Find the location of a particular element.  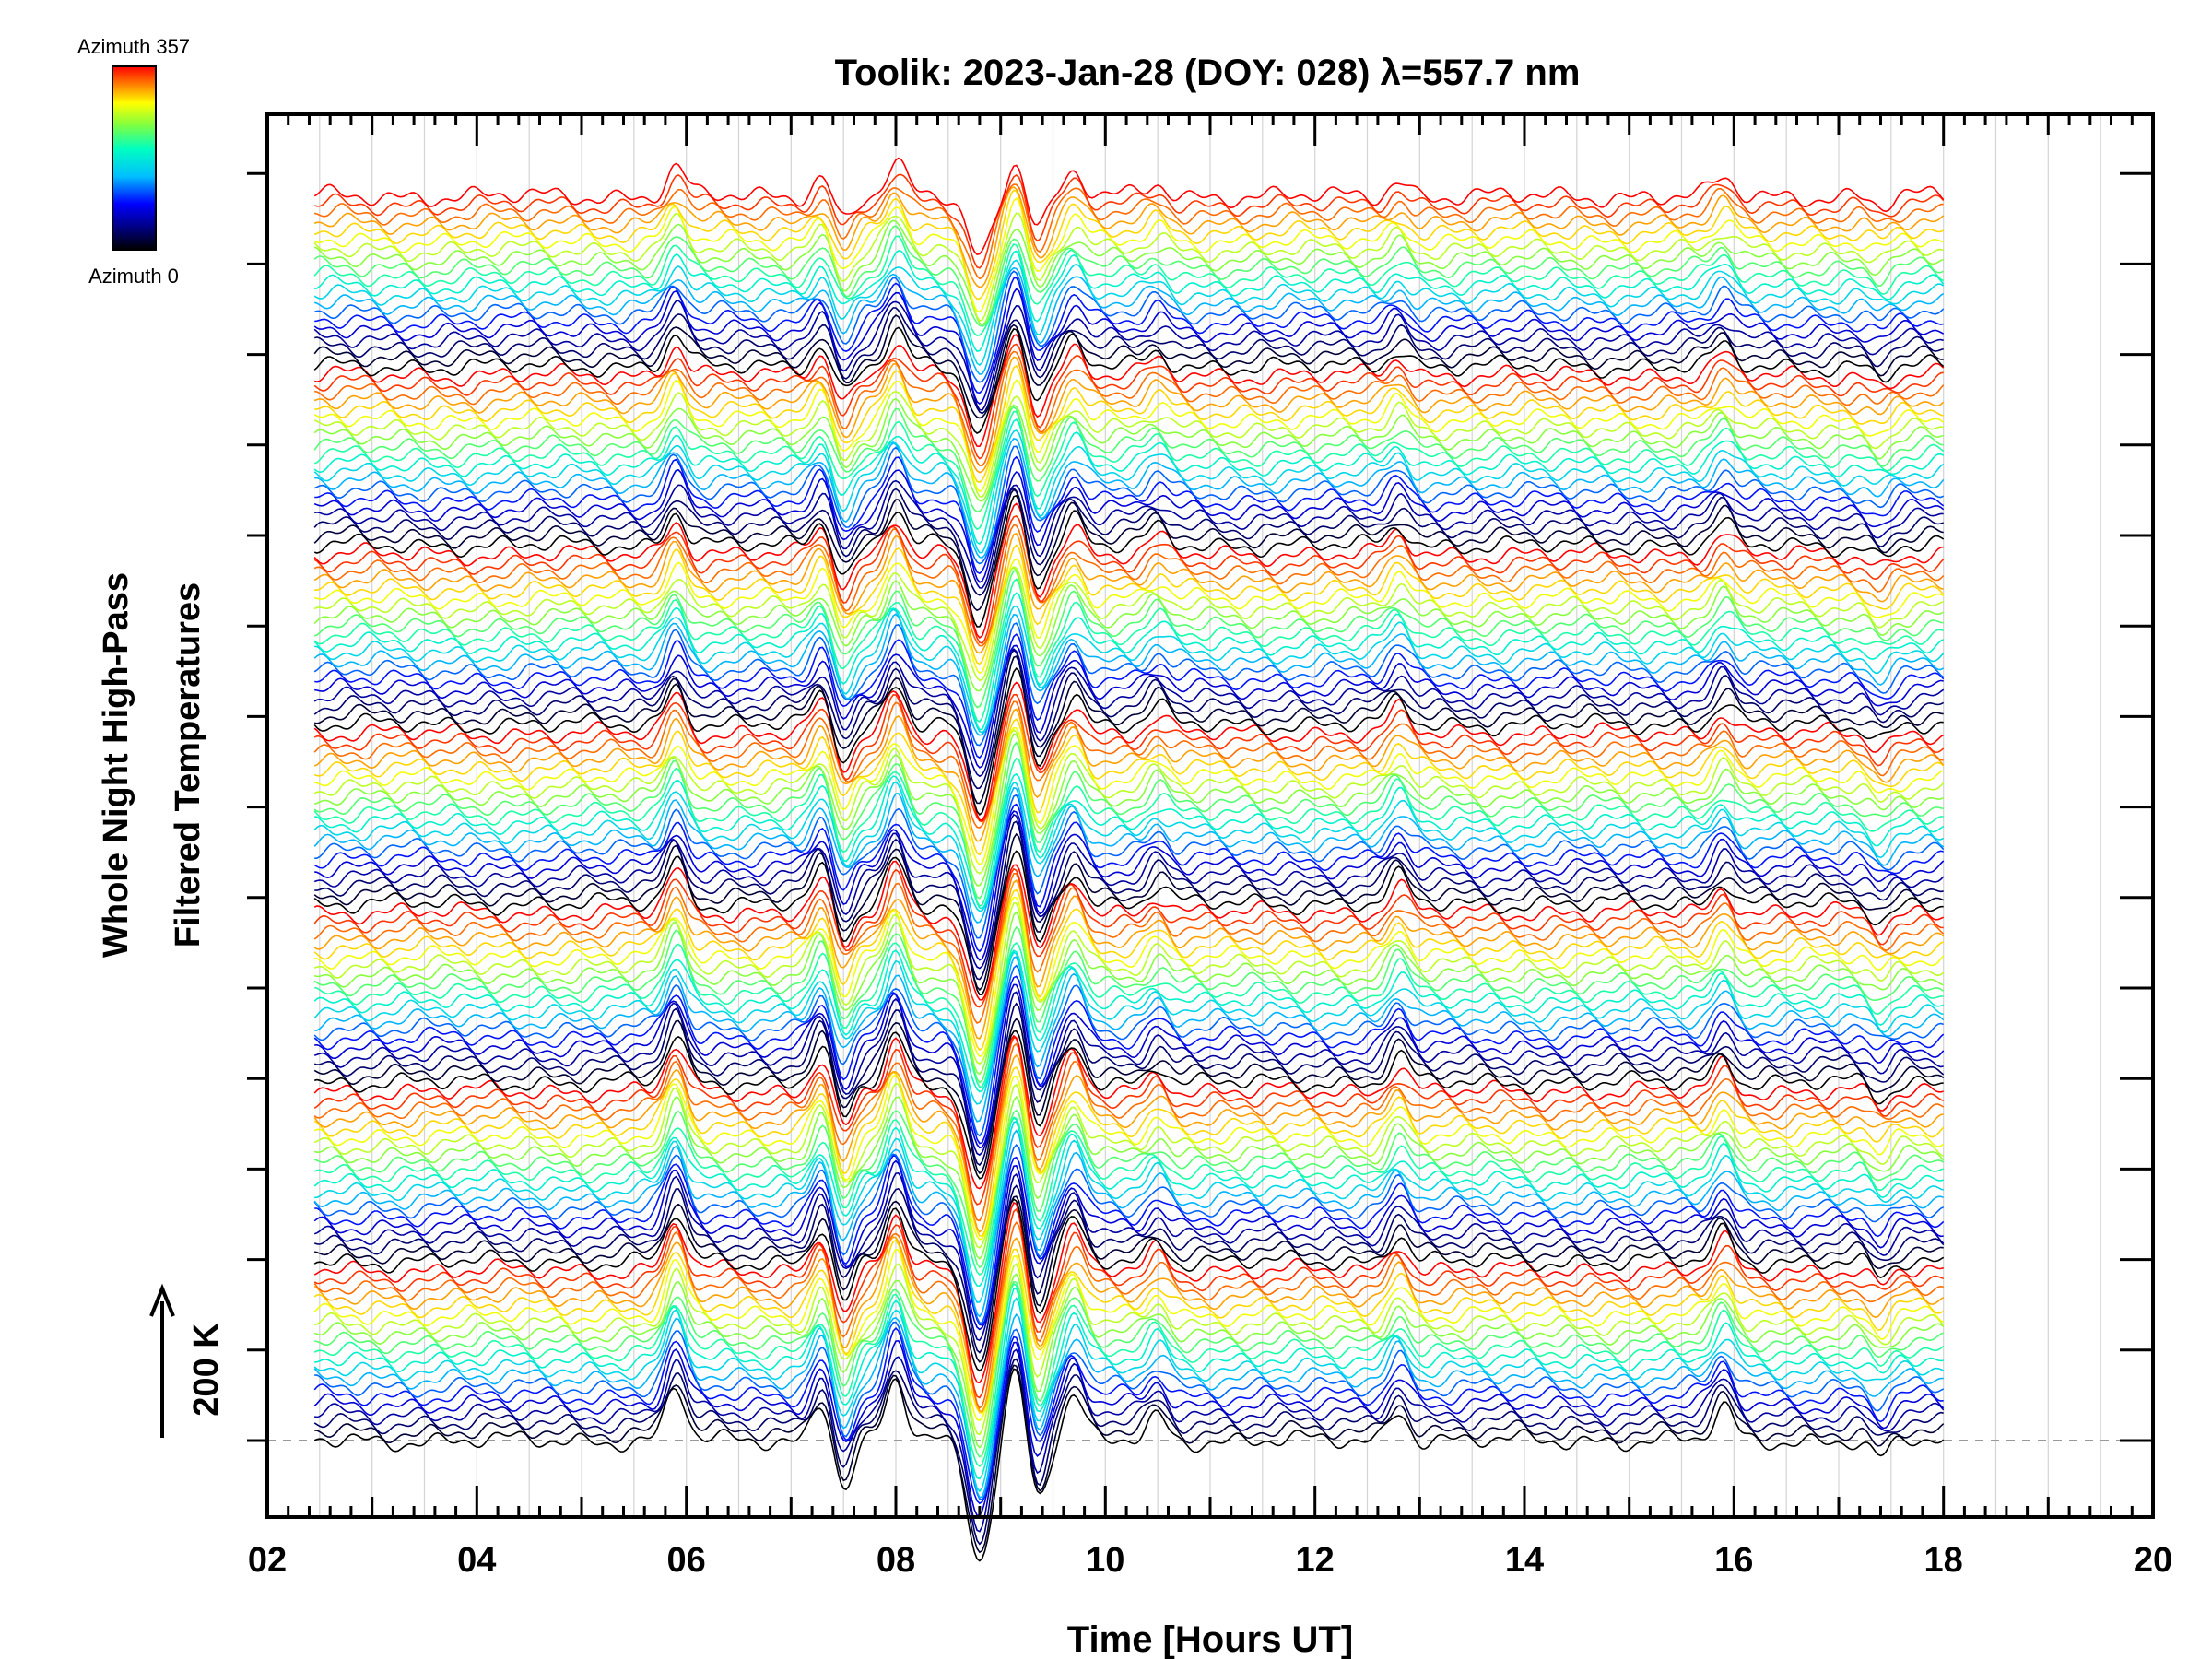

x-tick-labels: 02 04 06 08 10 12 14 16 18 20 is located at coordinates (1210, 1560).